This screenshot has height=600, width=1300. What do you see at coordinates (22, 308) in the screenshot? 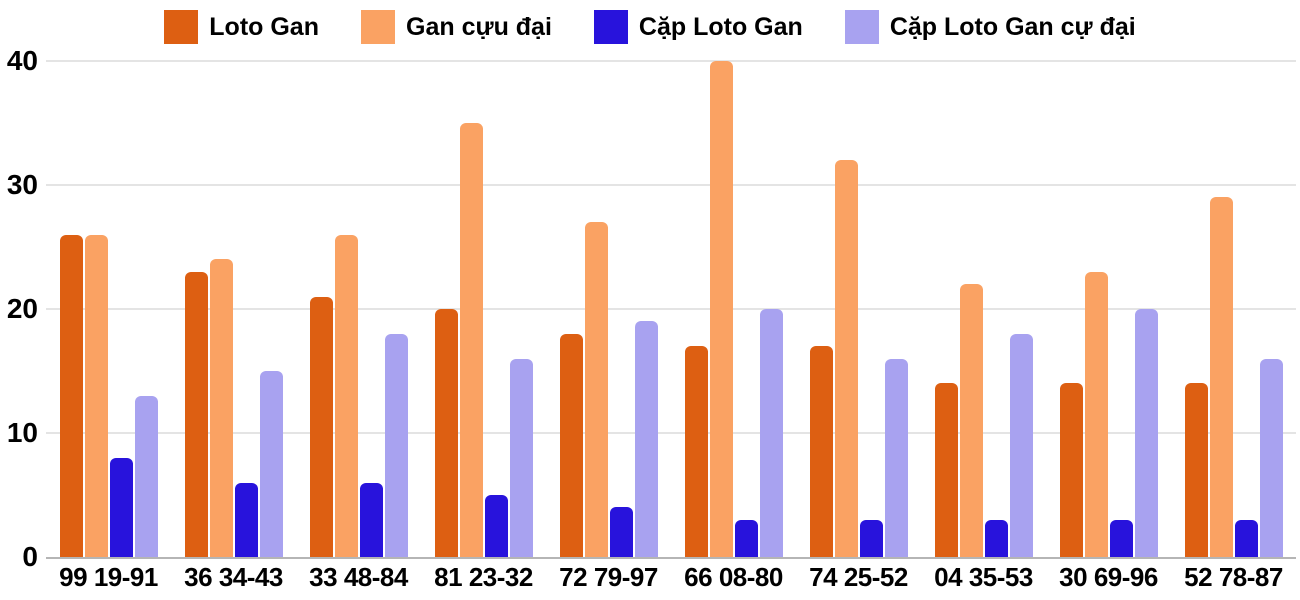
I see `y-tick-label: 20` at bounding box center [22, 308].